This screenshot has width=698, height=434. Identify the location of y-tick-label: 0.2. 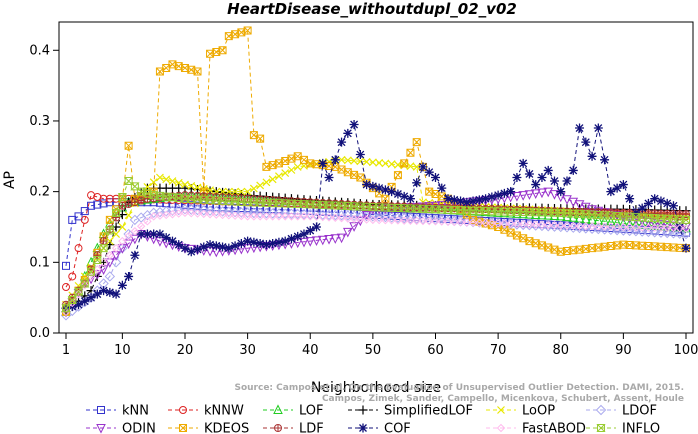
(39, 192).